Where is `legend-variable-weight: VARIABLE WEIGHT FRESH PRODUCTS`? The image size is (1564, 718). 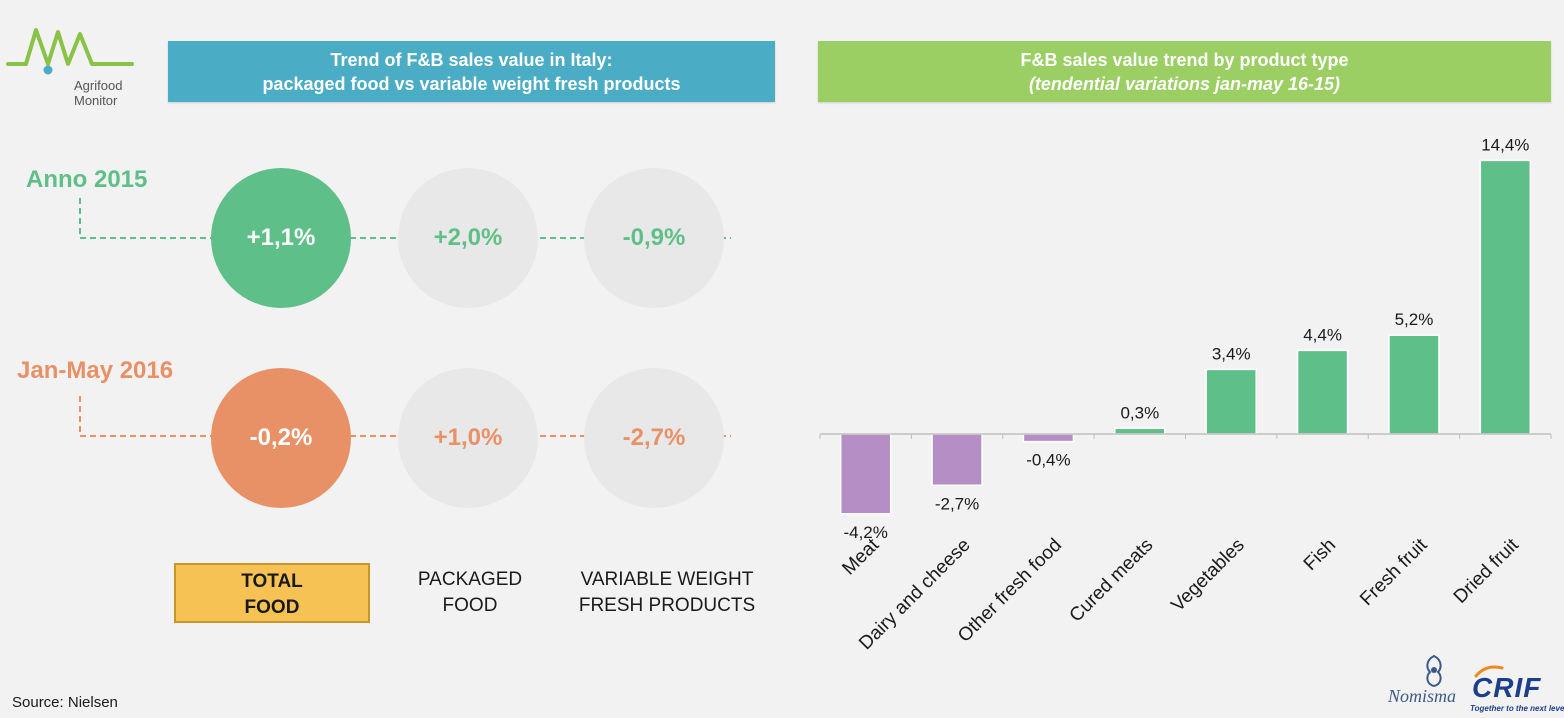
legend-variable-weight: VARIABLE WEIGHT FRESH PRODUCTS is located at coordinates (667, 593).